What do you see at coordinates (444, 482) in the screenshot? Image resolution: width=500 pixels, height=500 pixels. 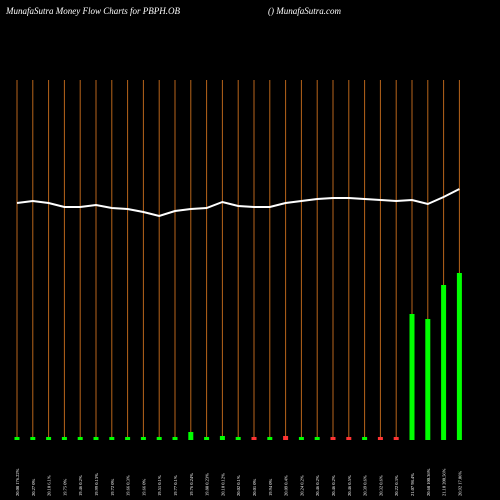 I see `x-tick-label: 21.10 200.56%` at bounding box center [444, 482].